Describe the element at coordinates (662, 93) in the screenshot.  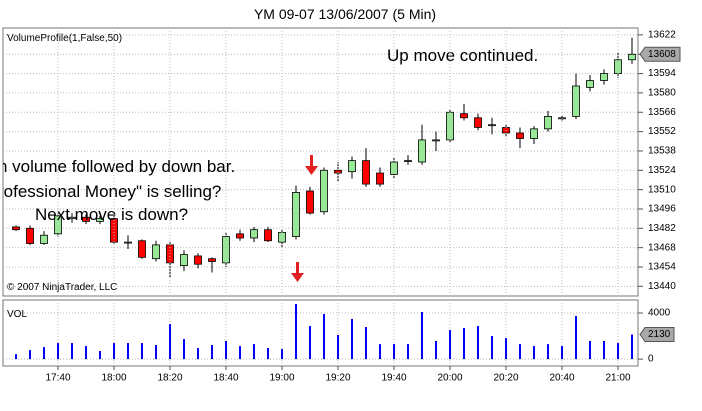
I see `y-tick-label: 13580` at that location.